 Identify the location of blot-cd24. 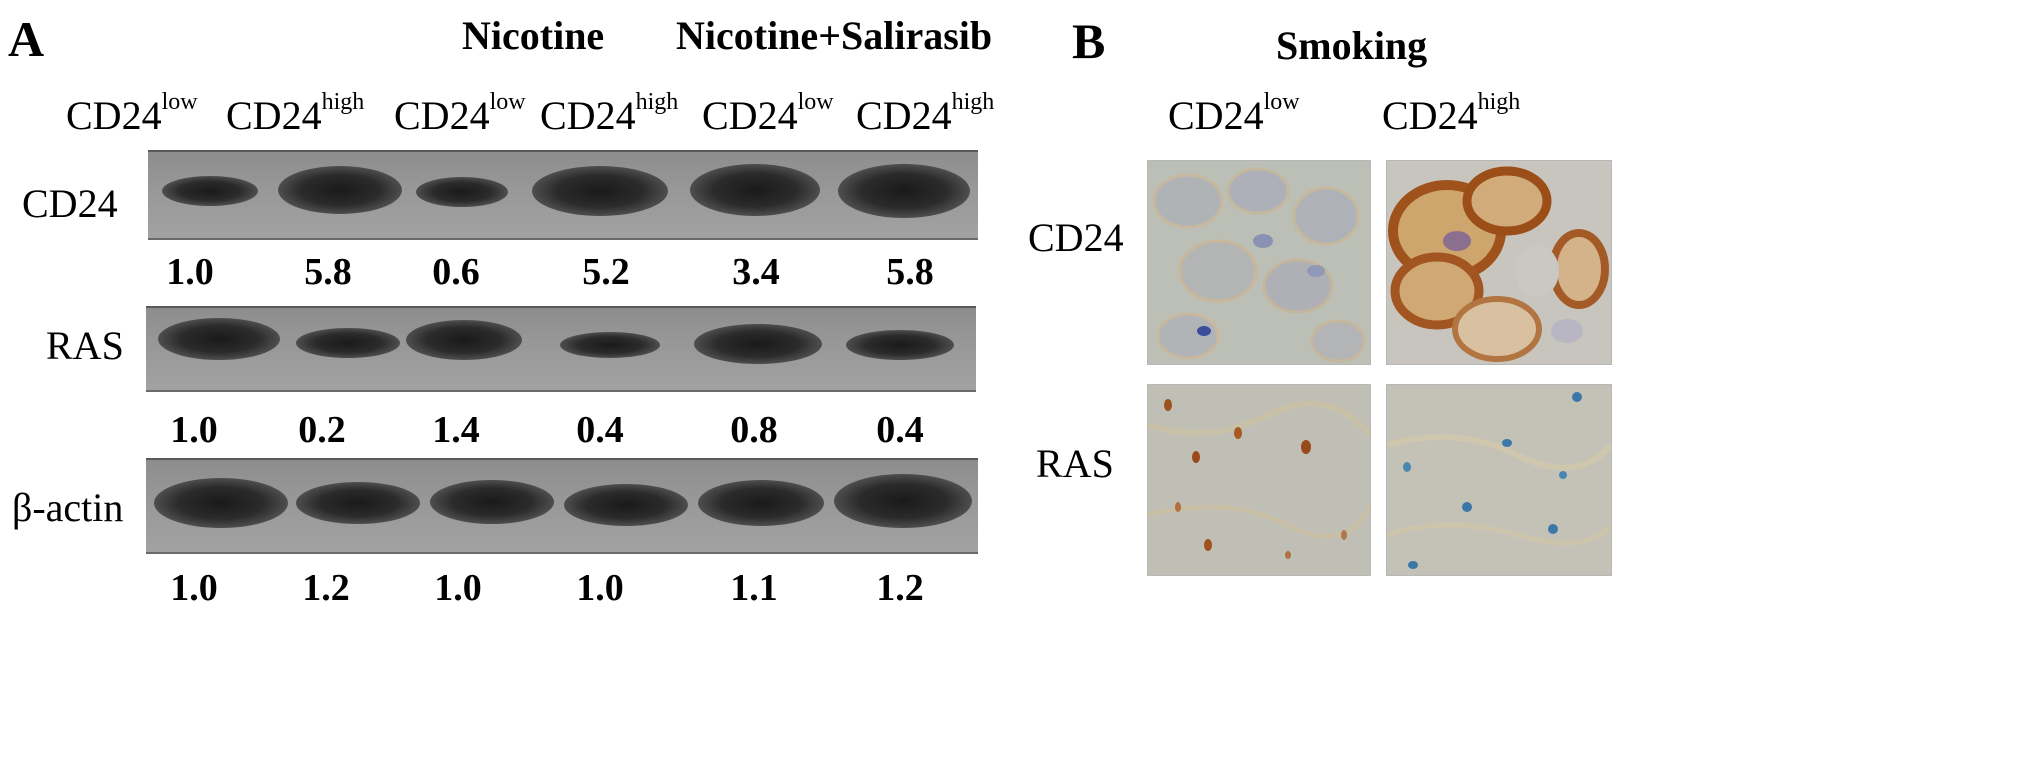
(563, 195).